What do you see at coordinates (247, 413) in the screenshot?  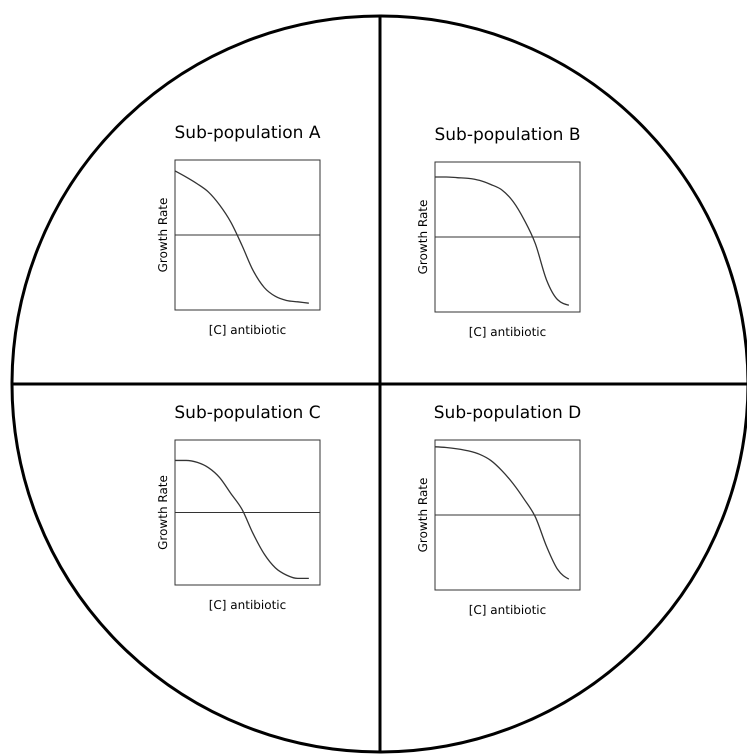 I see `chart-title: Sub-population C` at bounding box center [247, 413].